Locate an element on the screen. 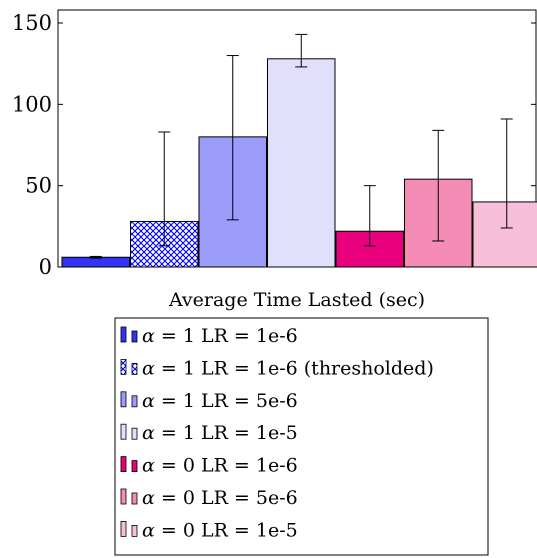 This screenshot has width=537, height=558. x-axis-label: Average Time Lasted (sec) is located at coordinates (296, 300).